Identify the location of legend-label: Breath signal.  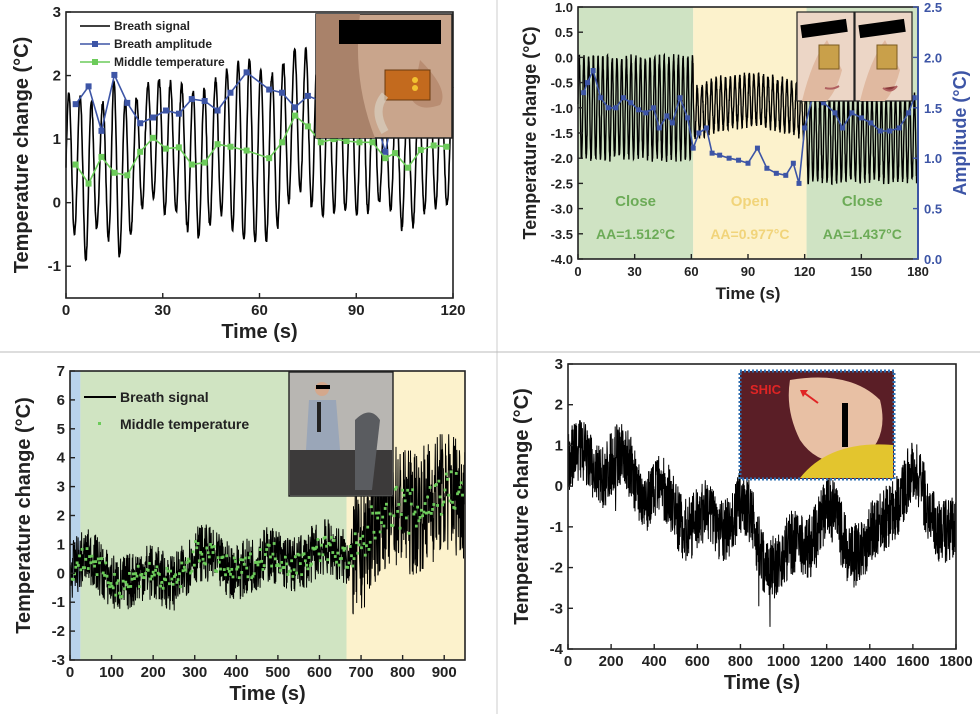
(152, 26).